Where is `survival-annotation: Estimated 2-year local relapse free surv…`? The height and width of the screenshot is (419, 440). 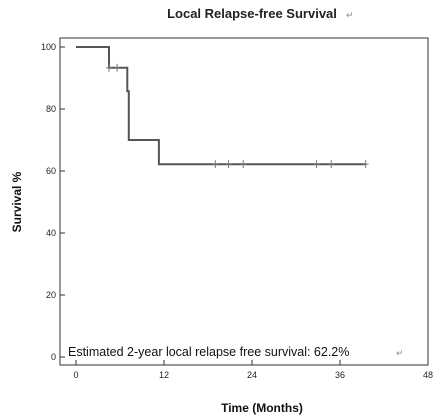 survival-annotation: Estimated 2-year local relapse free surv… is located at coordinates (208, 352).